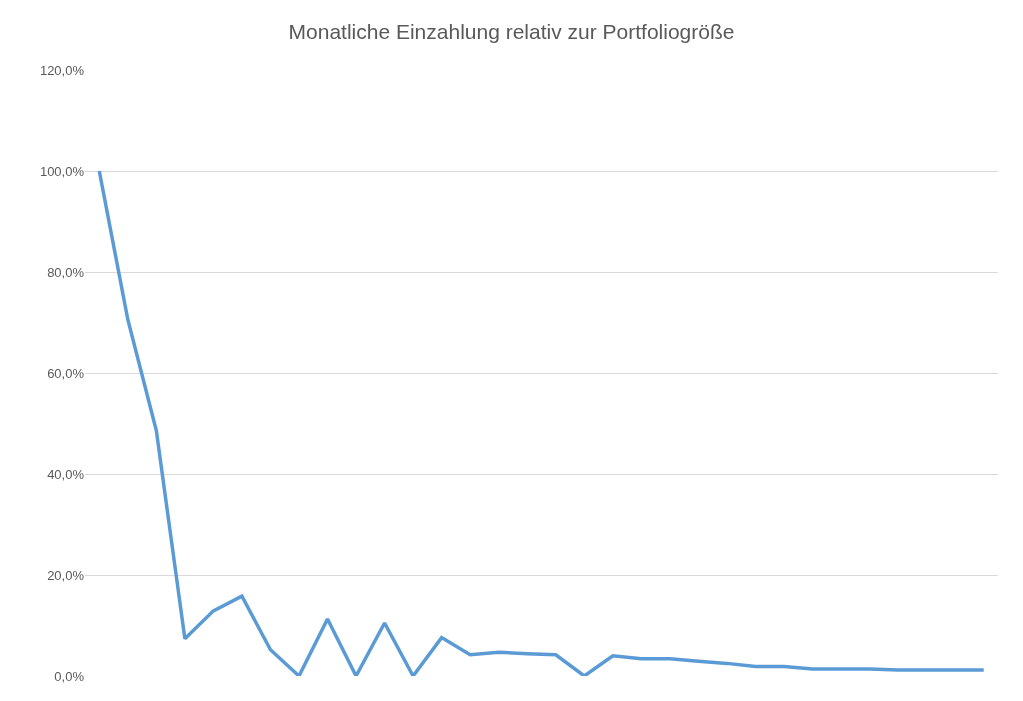 Image resolution: width=1023 pixels, height=701 pixels. Describe the element at coordinates (66, 373) in the screenshot. I see `y-tick-label: 60,0%` at that location.